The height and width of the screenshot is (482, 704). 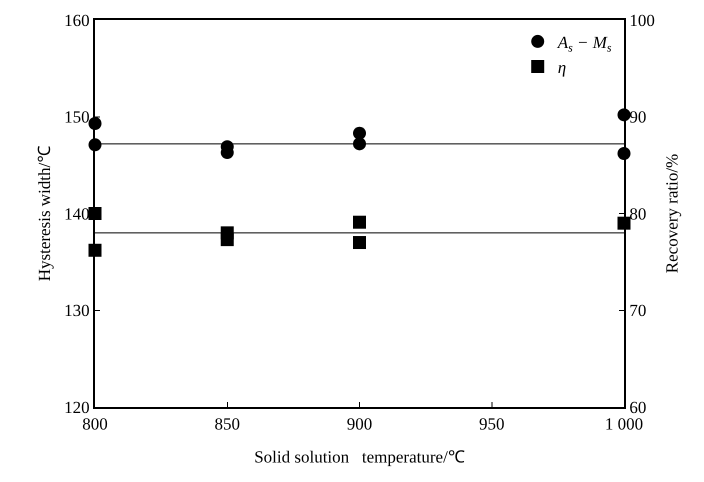 I want to click on legend-label: A$_{s}$ − M$_{s}$, so click(x=584, y=44).